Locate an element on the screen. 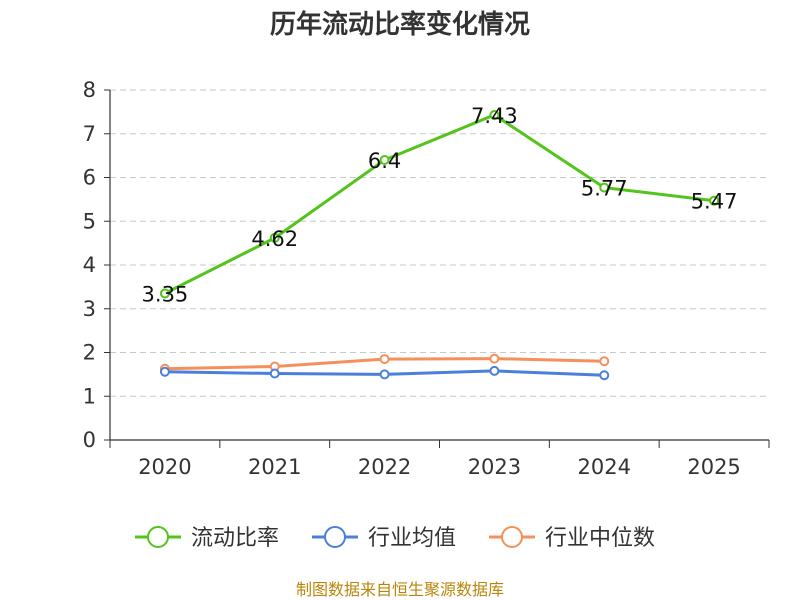 This screenshot has width=800, height=600. data-label: 5.77 is located at coordinates (604, 189).